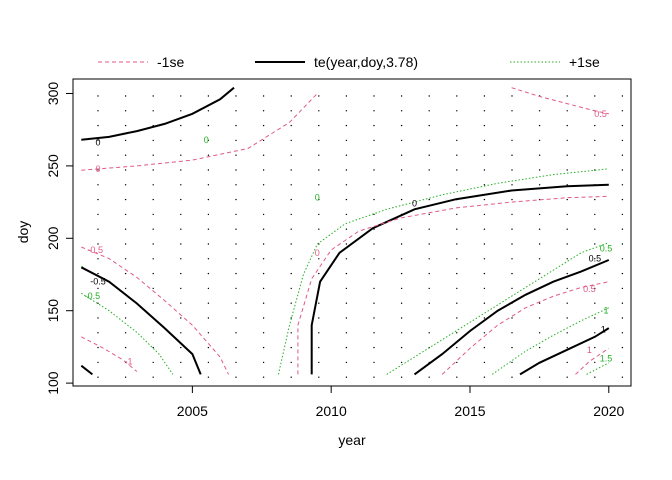 The image size is (672, 480). Describe the element at coordinates (589, 350) in the screenshot. I see `contour-label: 1` at that location.